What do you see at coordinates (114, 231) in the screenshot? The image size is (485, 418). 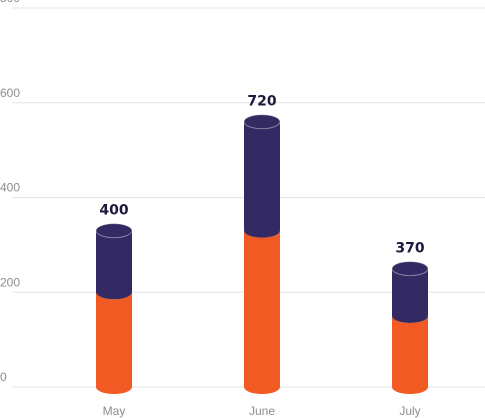 I see `bar-top-cap-may` at bounding box center [114, 231].